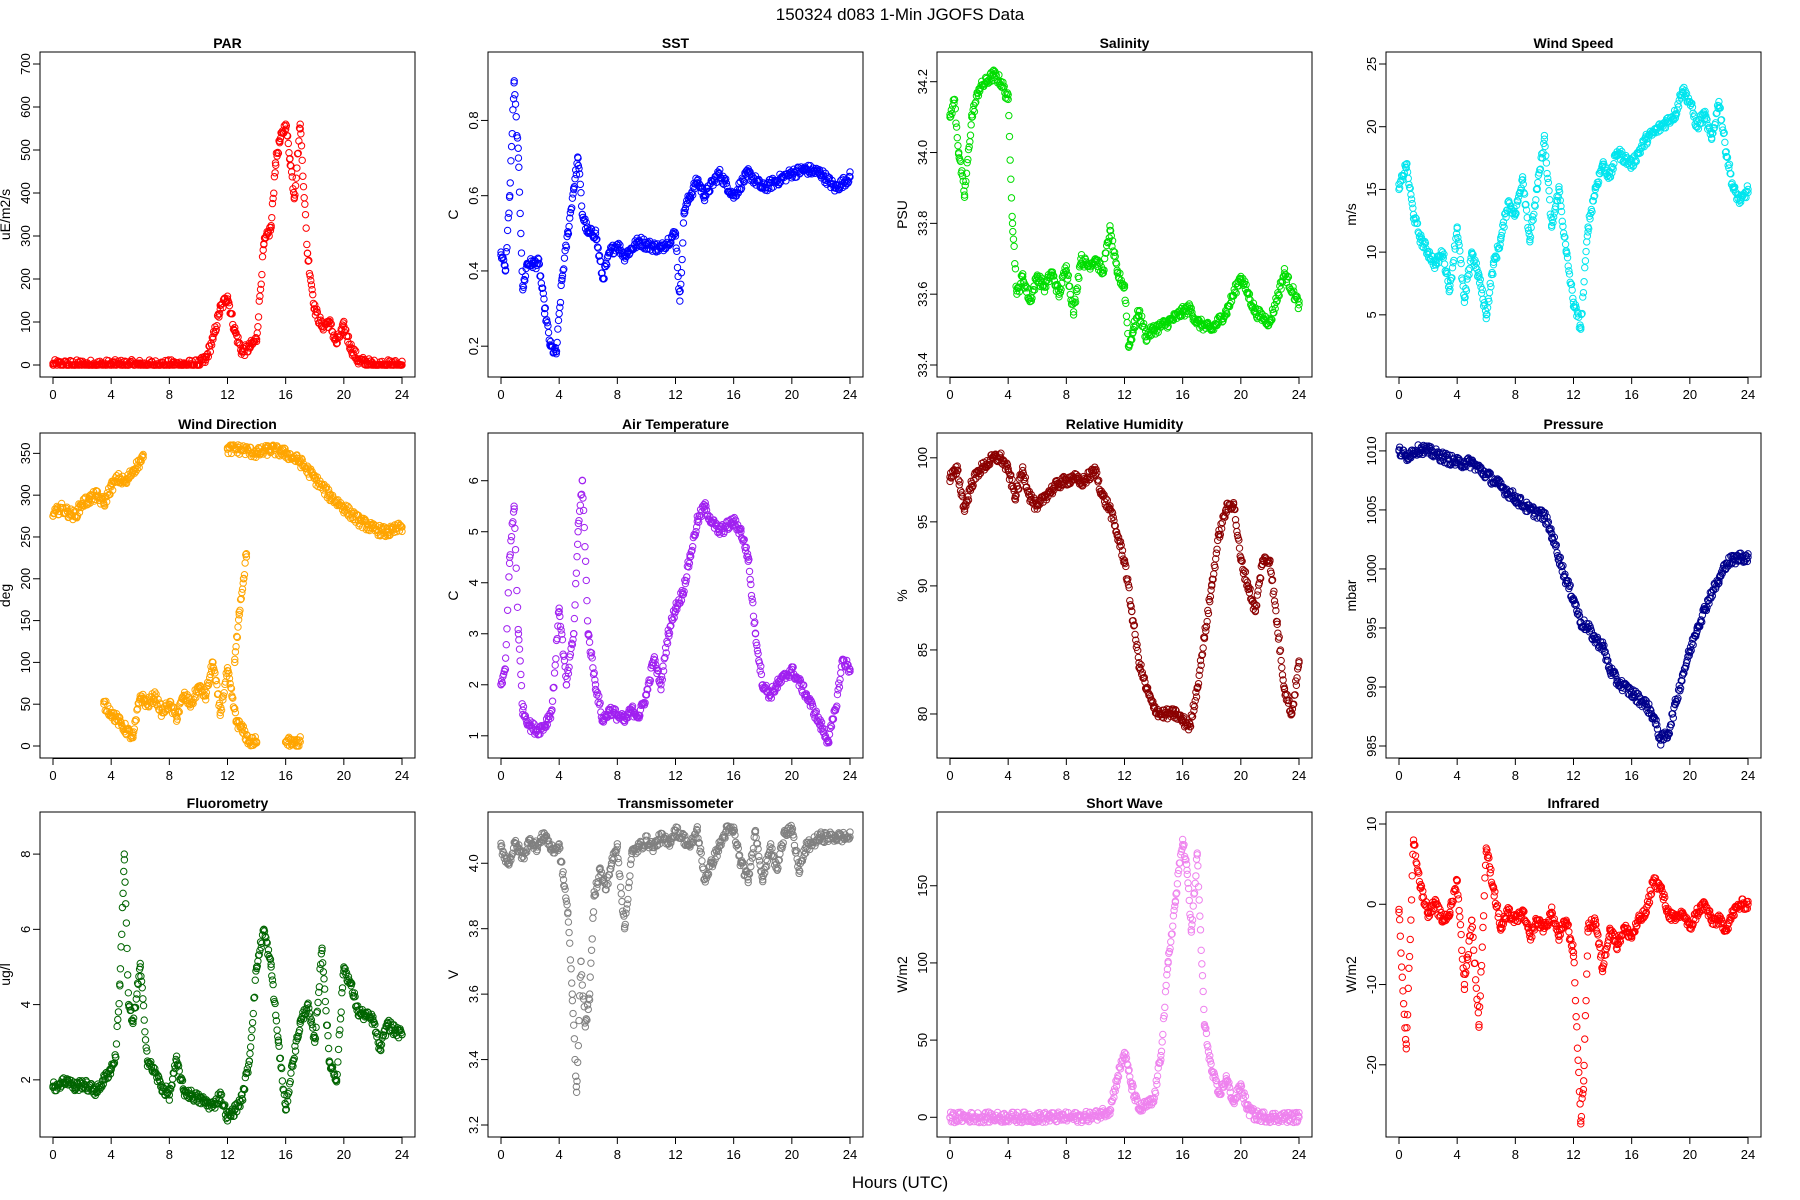 This screenshot has height=1200, width=1800. I want to click on chart-title: Wind Direction, so click(227, 424).